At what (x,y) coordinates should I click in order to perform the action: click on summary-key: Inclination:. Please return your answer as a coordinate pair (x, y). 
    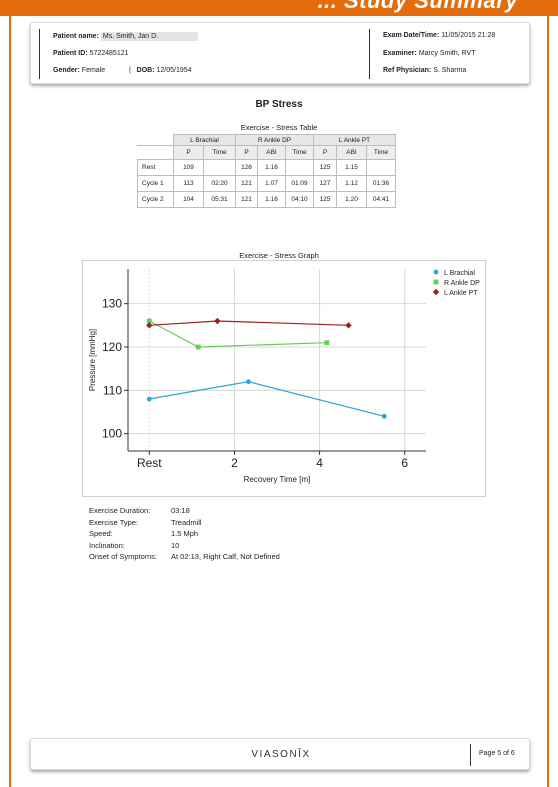
    Looking at the image, I should click on (107, 545).